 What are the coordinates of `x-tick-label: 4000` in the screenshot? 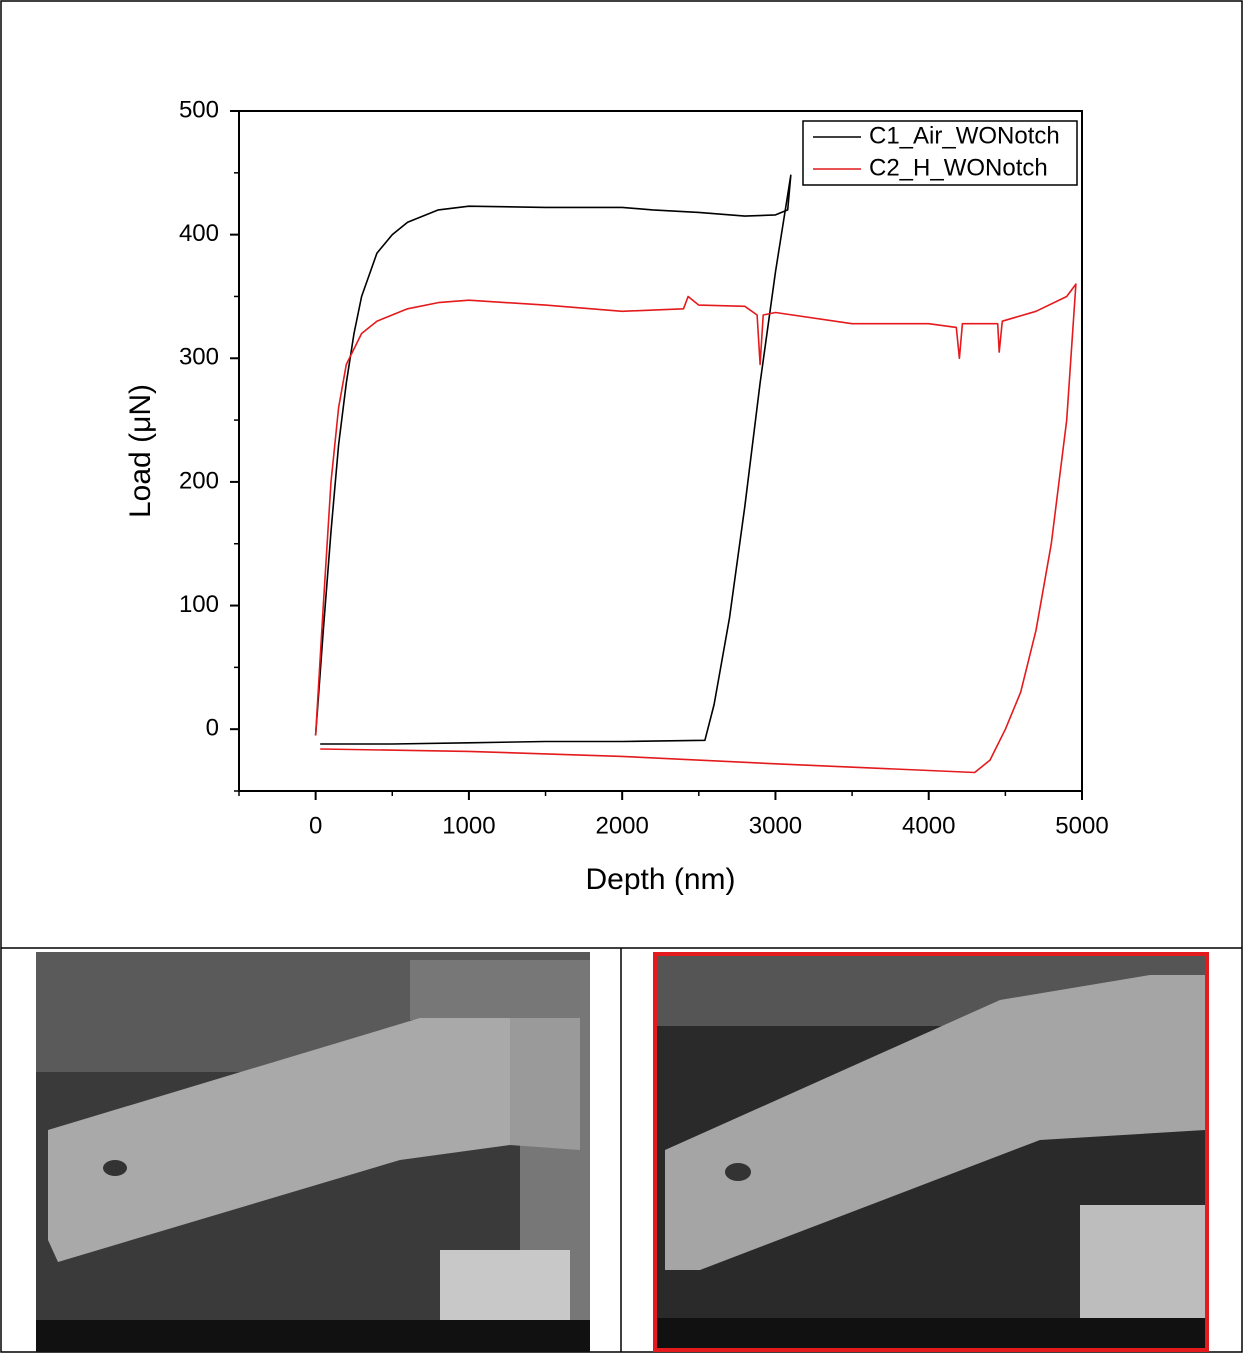 It's located at (928, 825).